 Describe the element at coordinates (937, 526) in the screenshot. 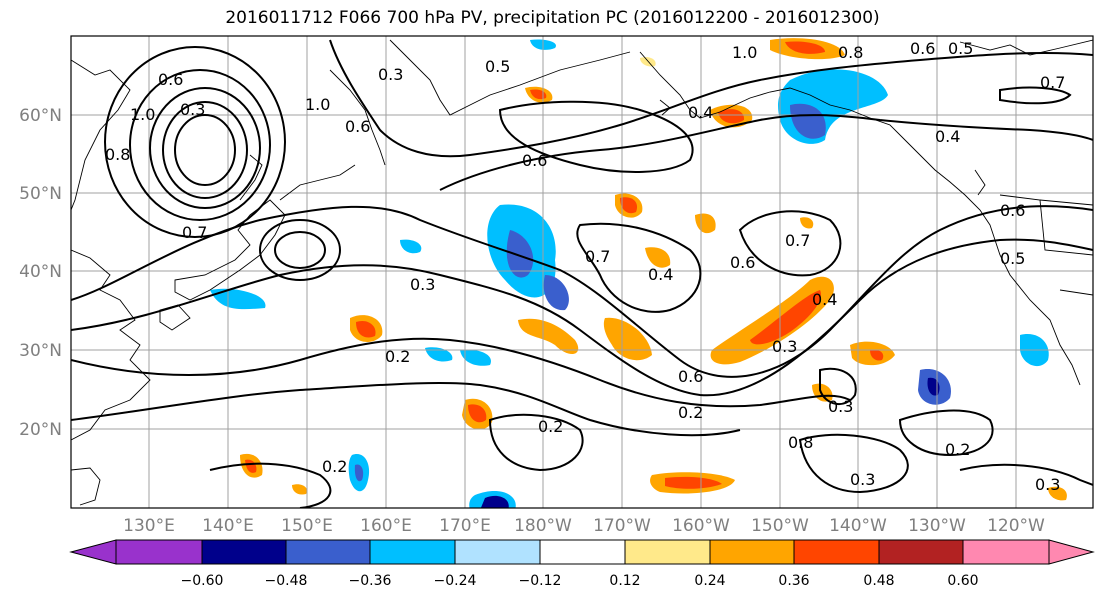

I see `lon-label: 130°W` at that location.